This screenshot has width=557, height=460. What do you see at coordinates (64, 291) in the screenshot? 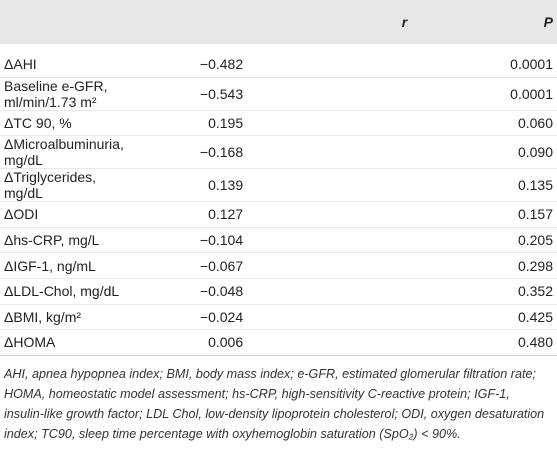
I see `row-label: ΔLDL-Chol, mg/dL` at bounding box center [64, 291].